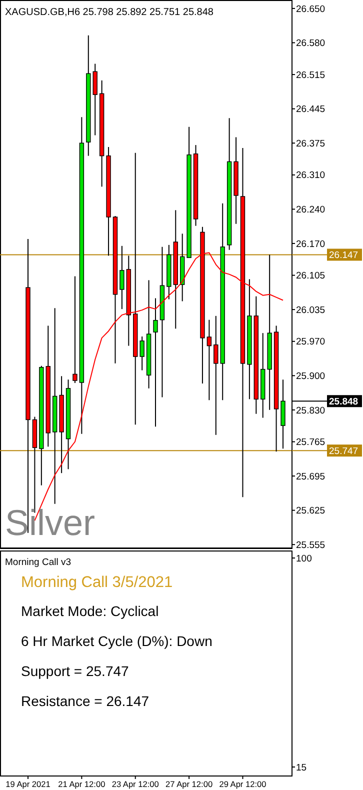 This screenshot has width=363, height=790. Describe the element at coordinates (311, 545) in the screenshot. I see `y-tick-label: 25.555` at that location.